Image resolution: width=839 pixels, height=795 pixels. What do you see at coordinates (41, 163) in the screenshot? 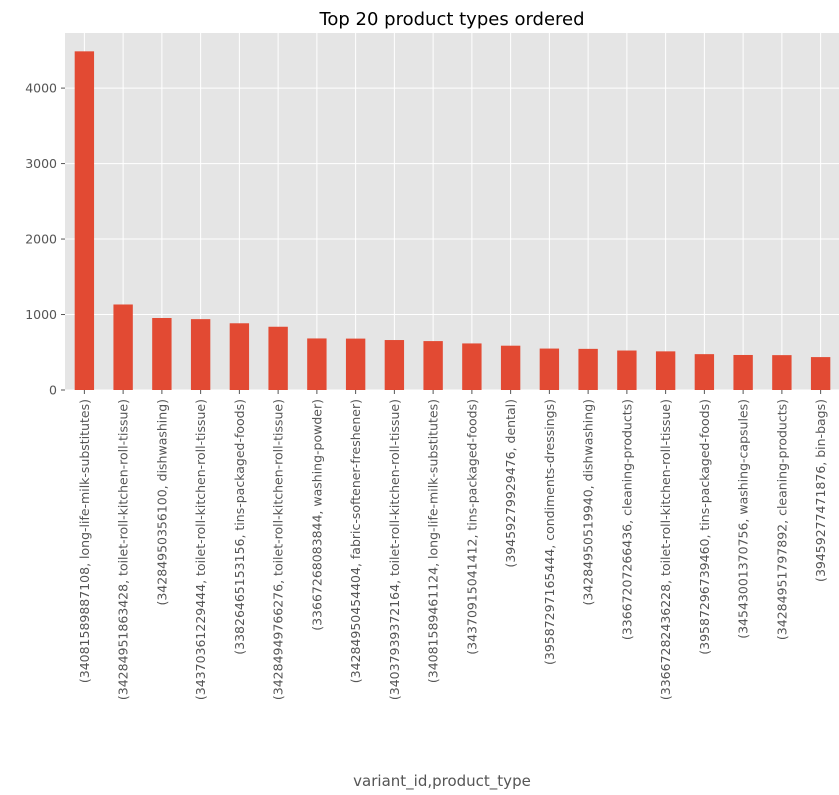
I see `y-tick-label: 3000` at bounding box center [41, 163].